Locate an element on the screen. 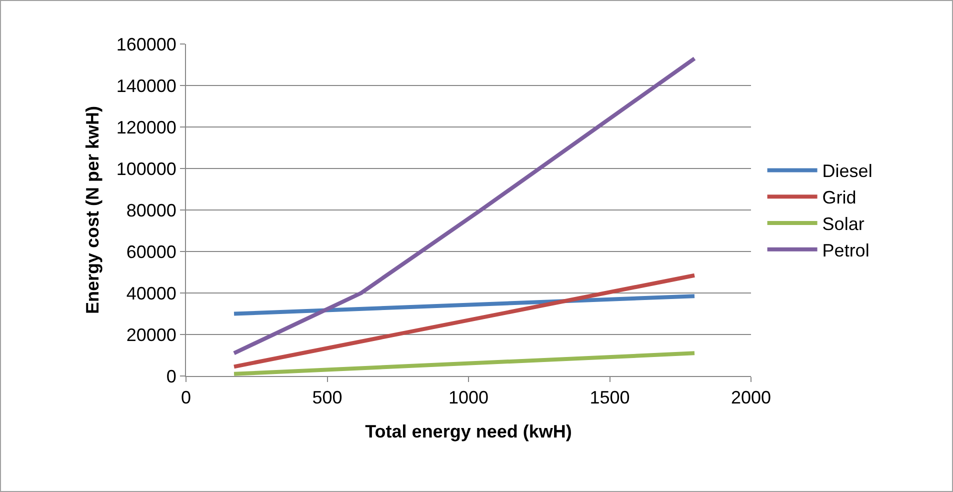  x-tick-label: 0 is located at coordinates (186, 398).